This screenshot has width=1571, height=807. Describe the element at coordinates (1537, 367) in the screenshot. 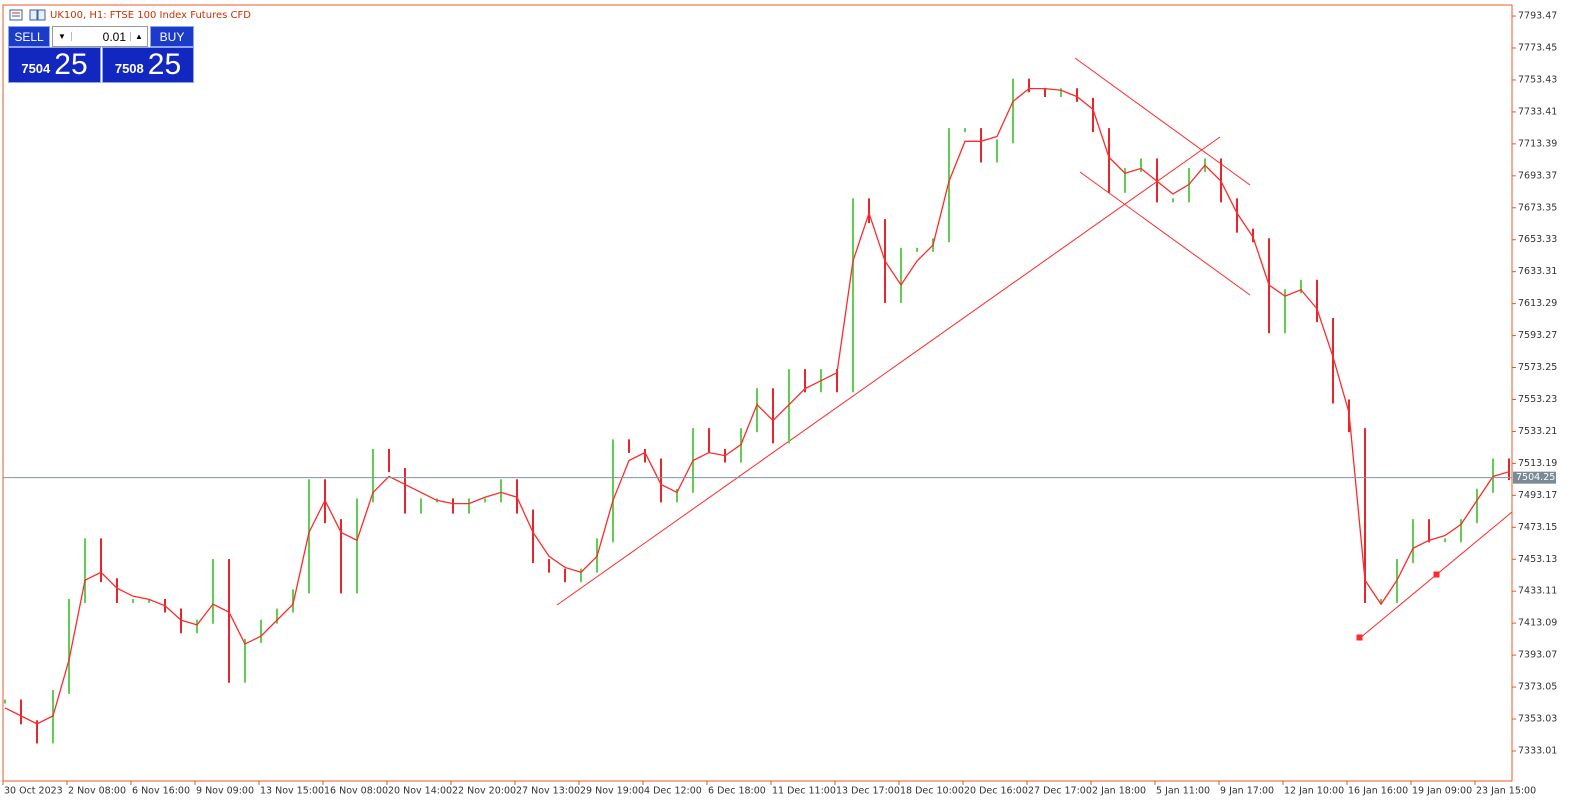

I see `y-tick-label: 7573.25` at that location.